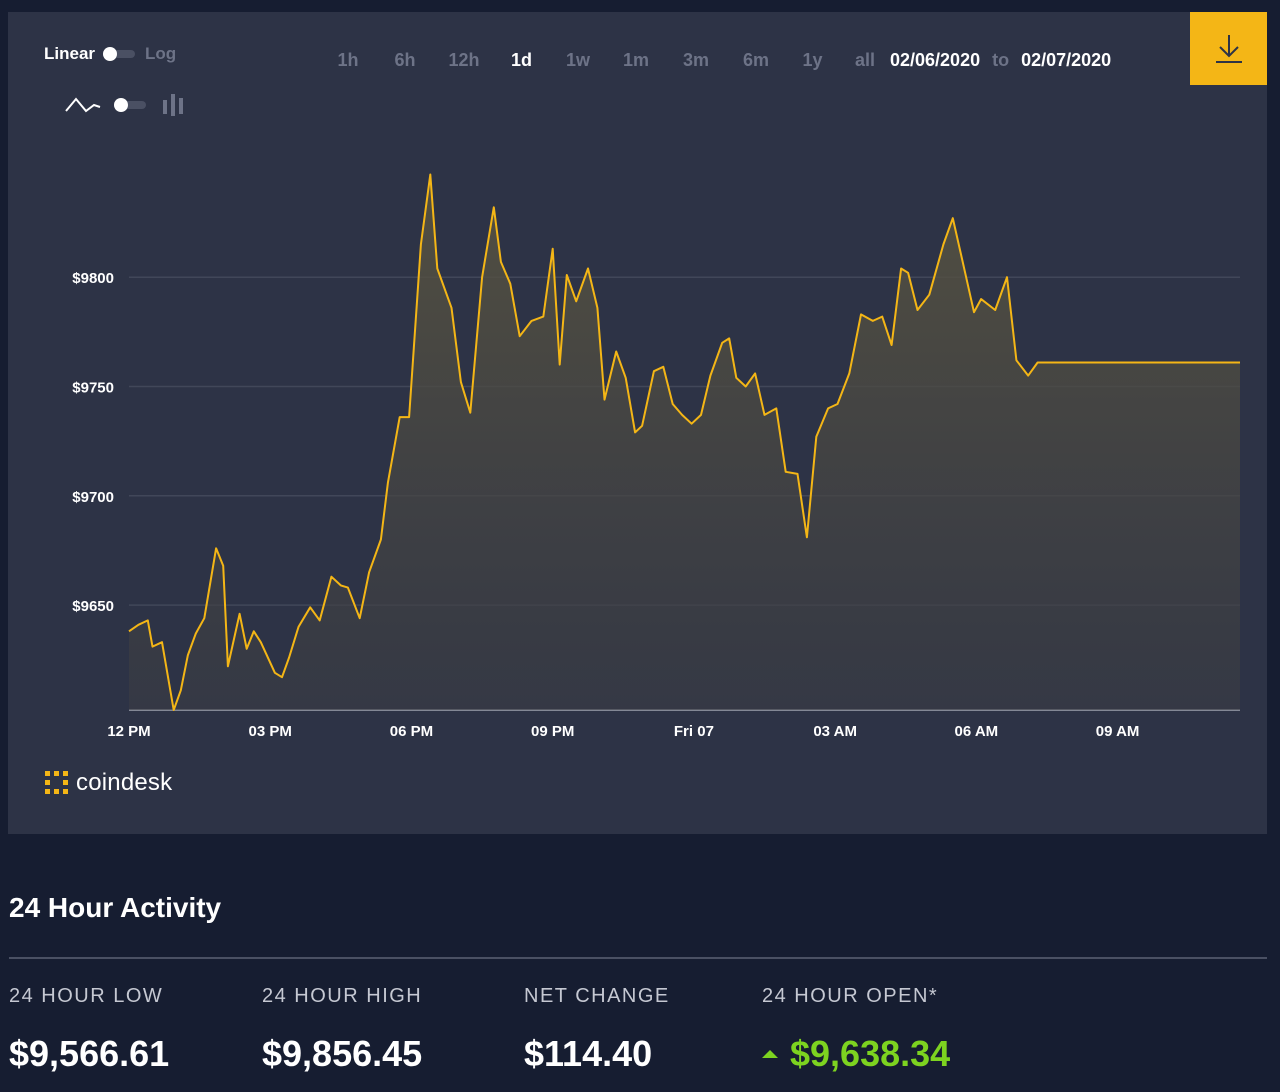  I want to click on scale-toggle, so click(119, 54).